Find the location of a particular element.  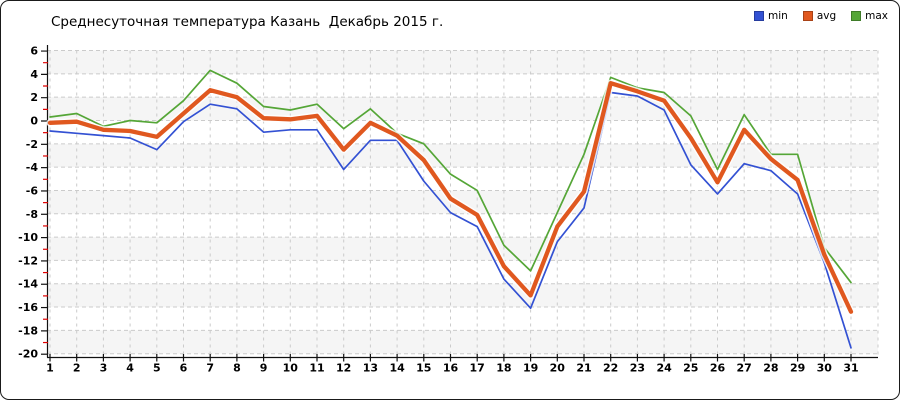

legend-item-max: max is located at coordinates (869, 16).